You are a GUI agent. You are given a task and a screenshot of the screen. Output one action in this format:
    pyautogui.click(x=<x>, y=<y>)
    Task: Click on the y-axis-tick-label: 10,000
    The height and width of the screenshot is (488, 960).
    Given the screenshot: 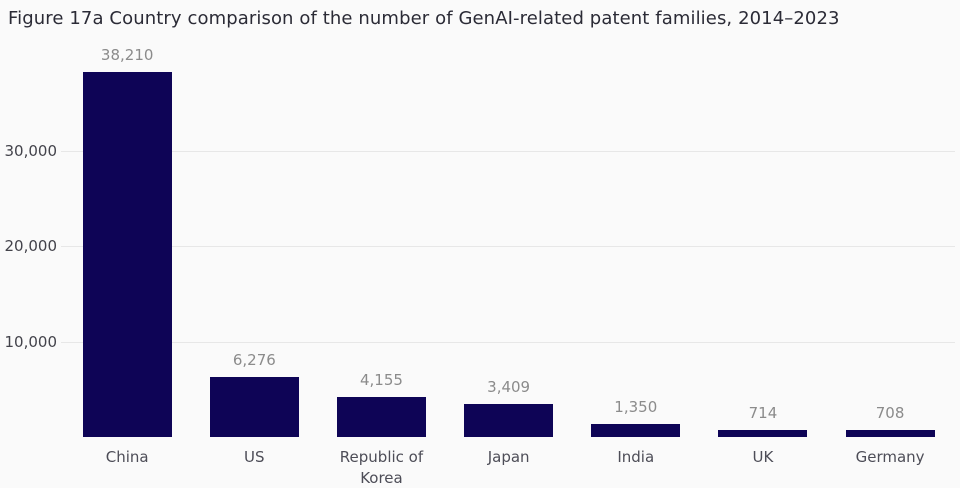 What is the action you would take?
    pyautogui.click(x=31, y=341)
    